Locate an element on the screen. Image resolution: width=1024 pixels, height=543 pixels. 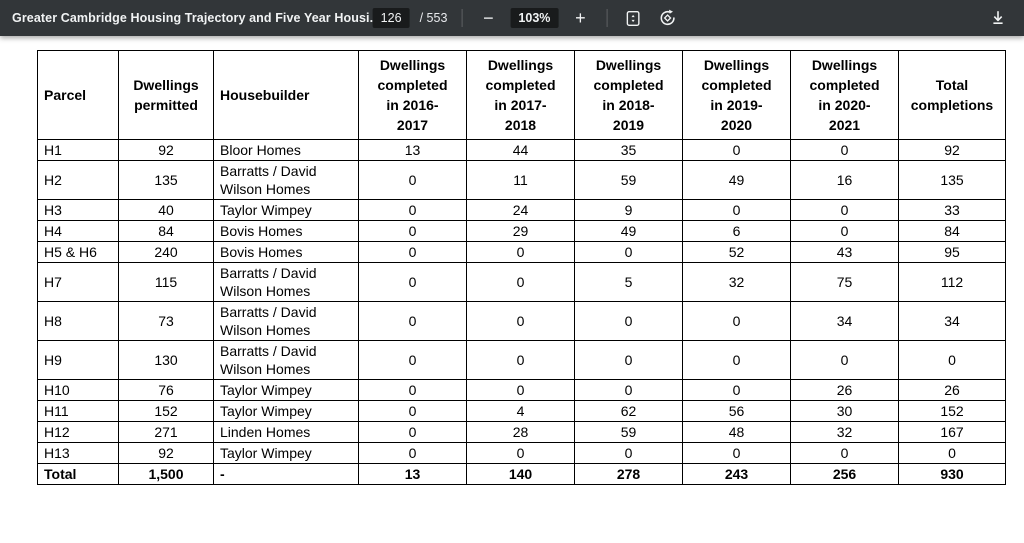
column-header-completed-2020-2021: Dwellings completed in 2020- 2021 is located at coordinates (844, 95).